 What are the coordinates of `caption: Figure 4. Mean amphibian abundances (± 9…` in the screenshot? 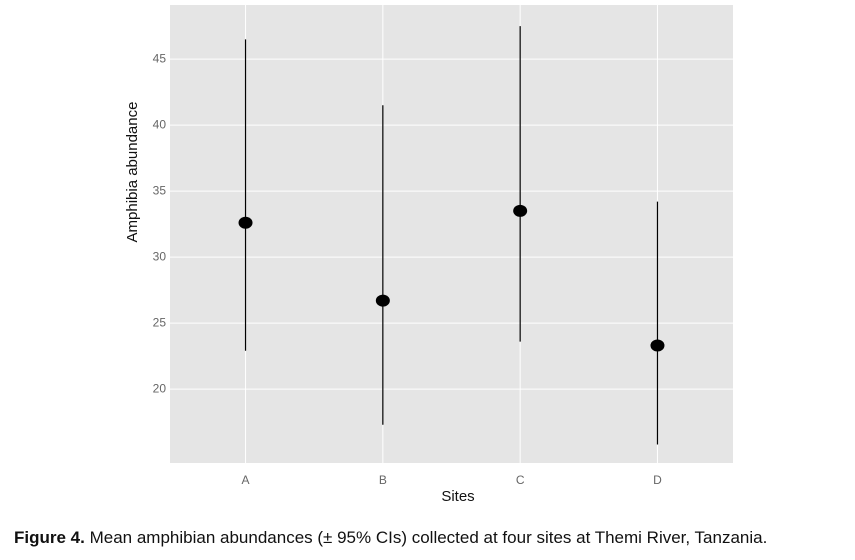 It's located at (390, 538).